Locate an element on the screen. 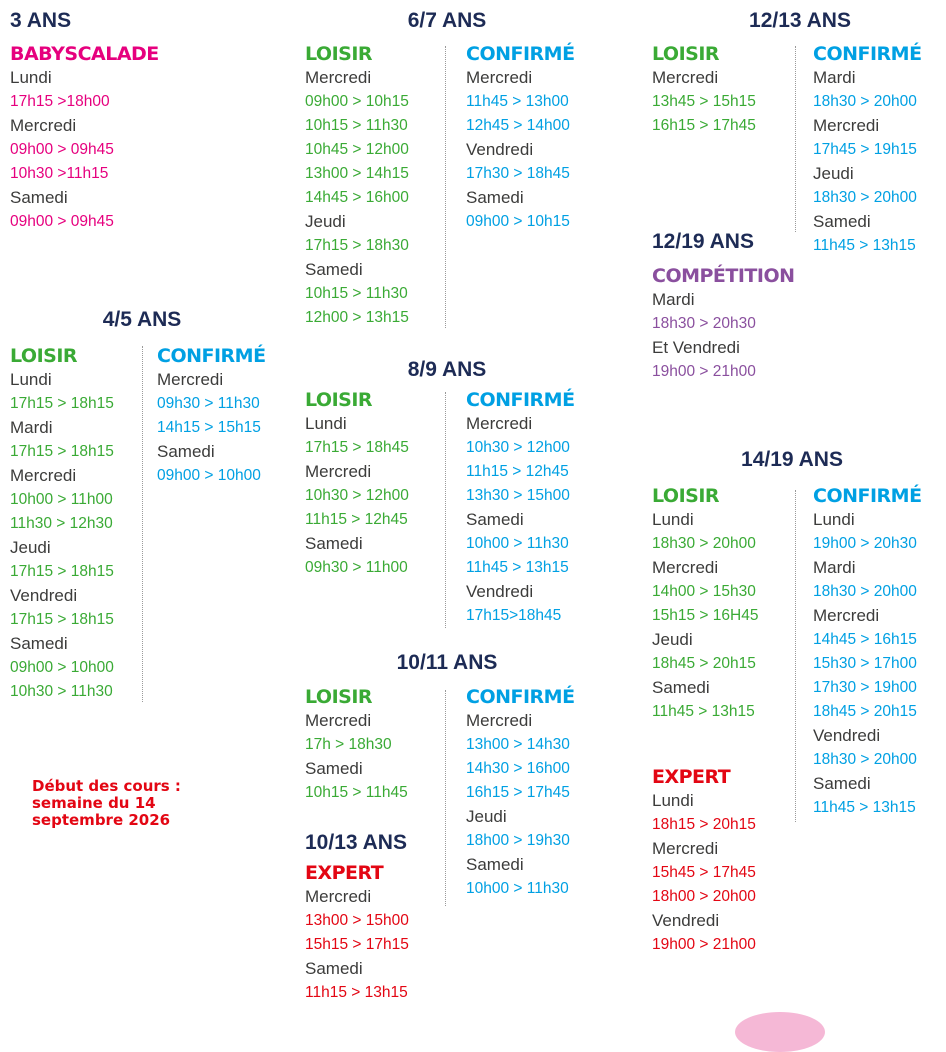 The height and width of the screenshot is (1052, 946). time-slot: 17h15 > 18h15 is located at coordinates (62, 619).